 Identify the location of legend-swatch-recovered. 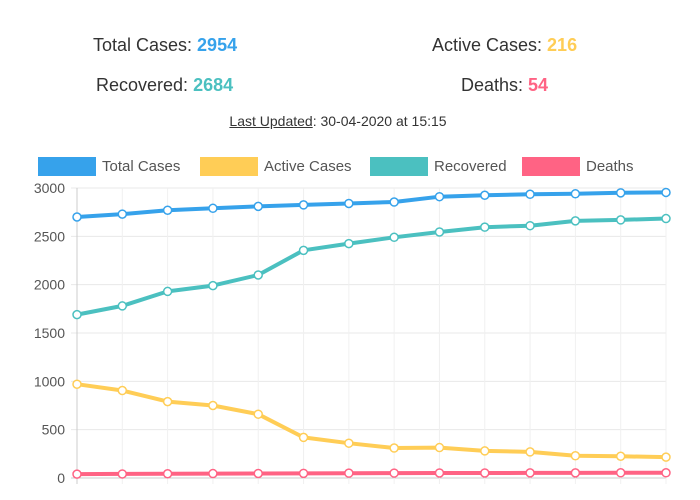
(399, 166).